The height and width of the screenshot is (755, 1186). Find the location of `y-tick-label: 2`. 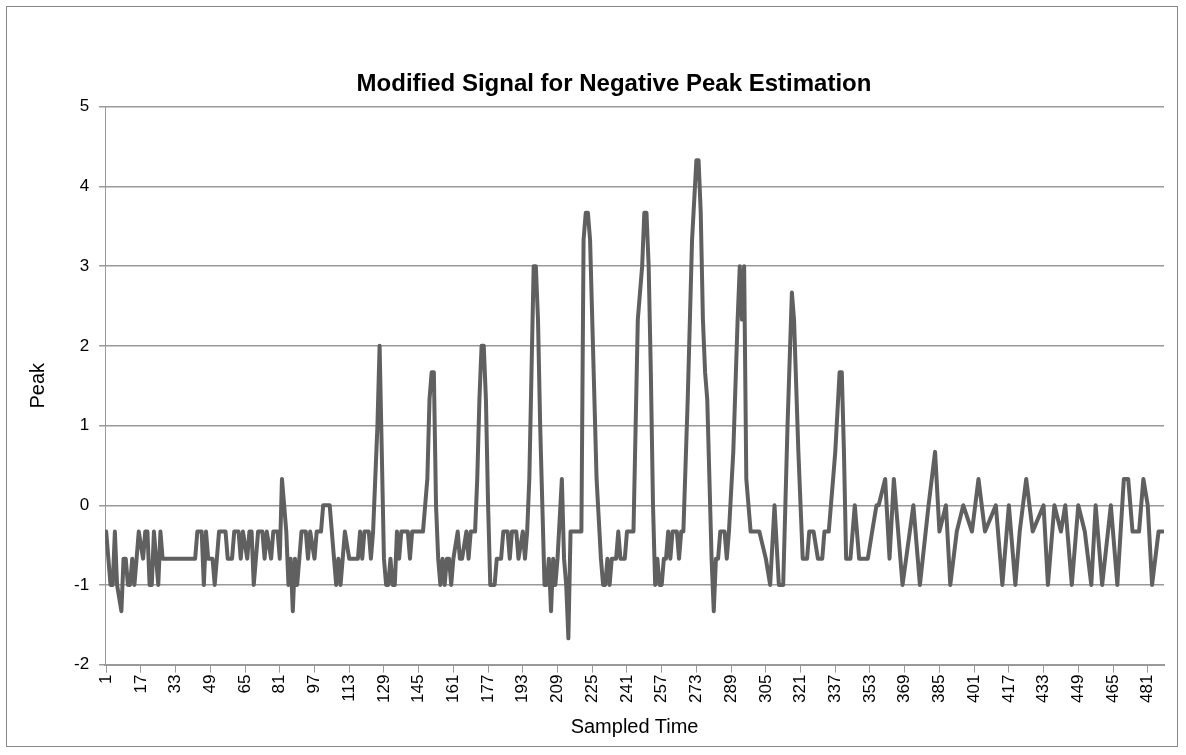

y-tick-label: 2 is located at coordinates (84, 345).